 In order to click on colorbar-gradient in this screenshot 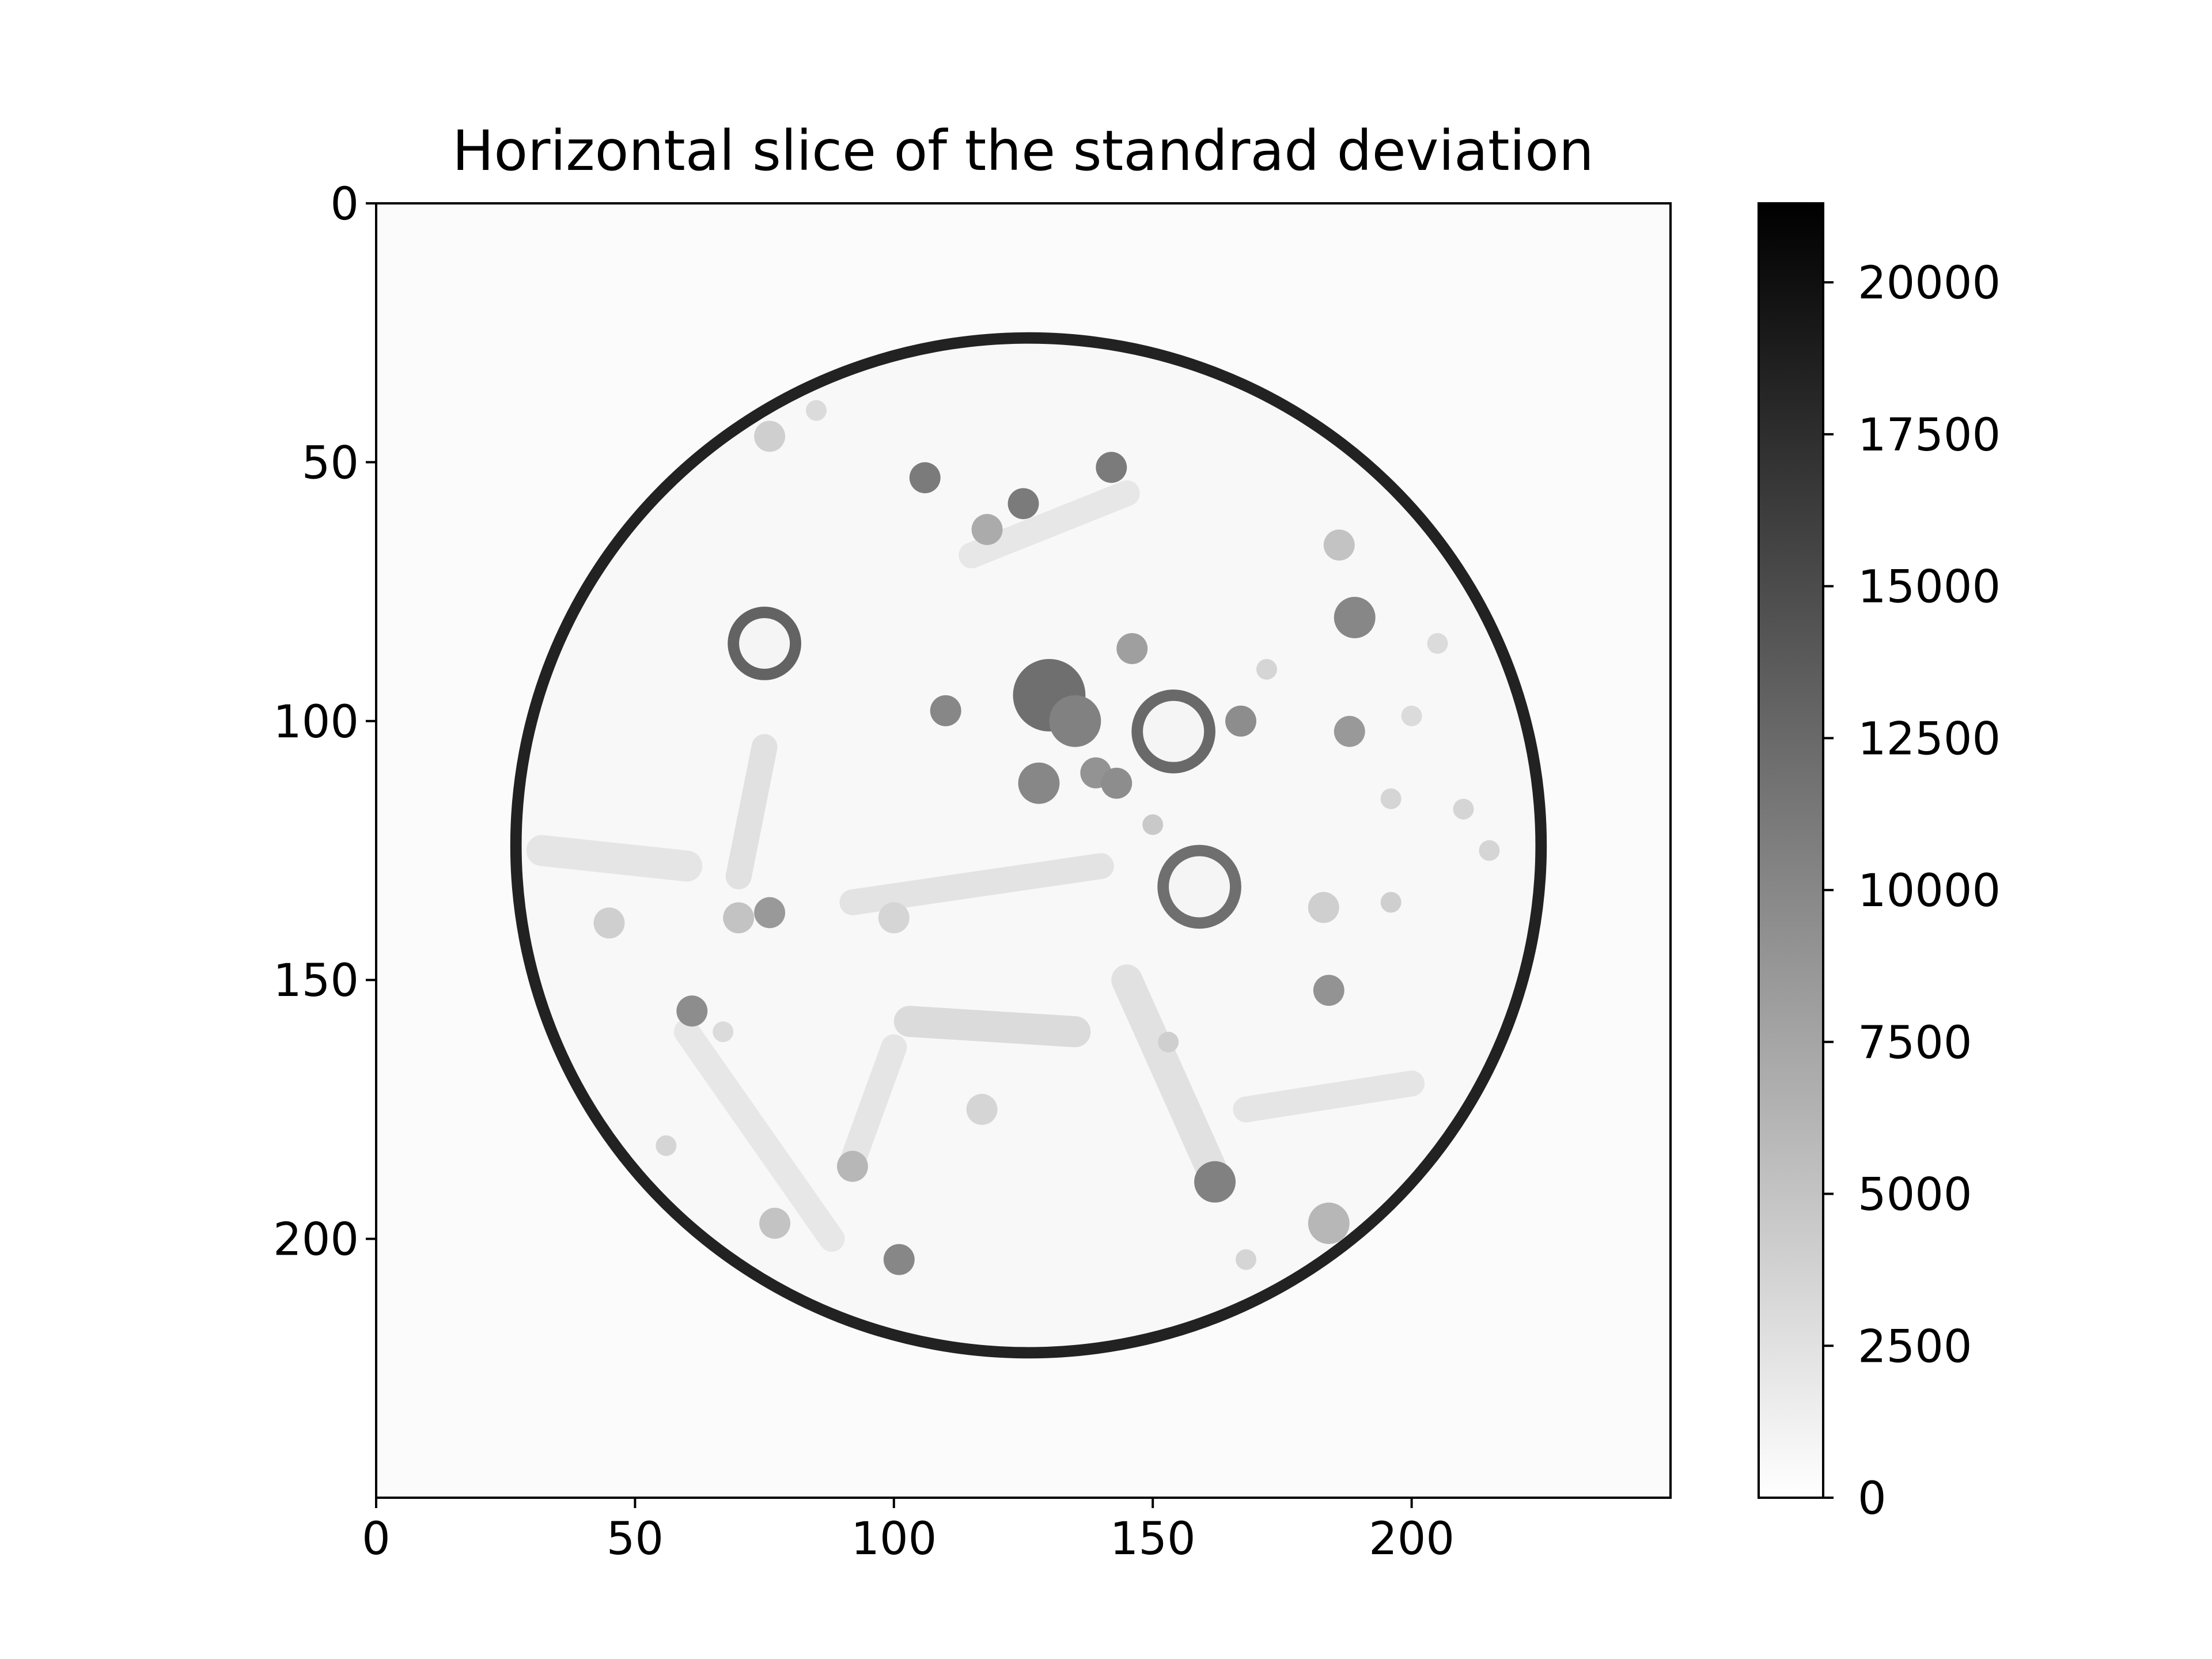, I will do `click(1791, 850)`.